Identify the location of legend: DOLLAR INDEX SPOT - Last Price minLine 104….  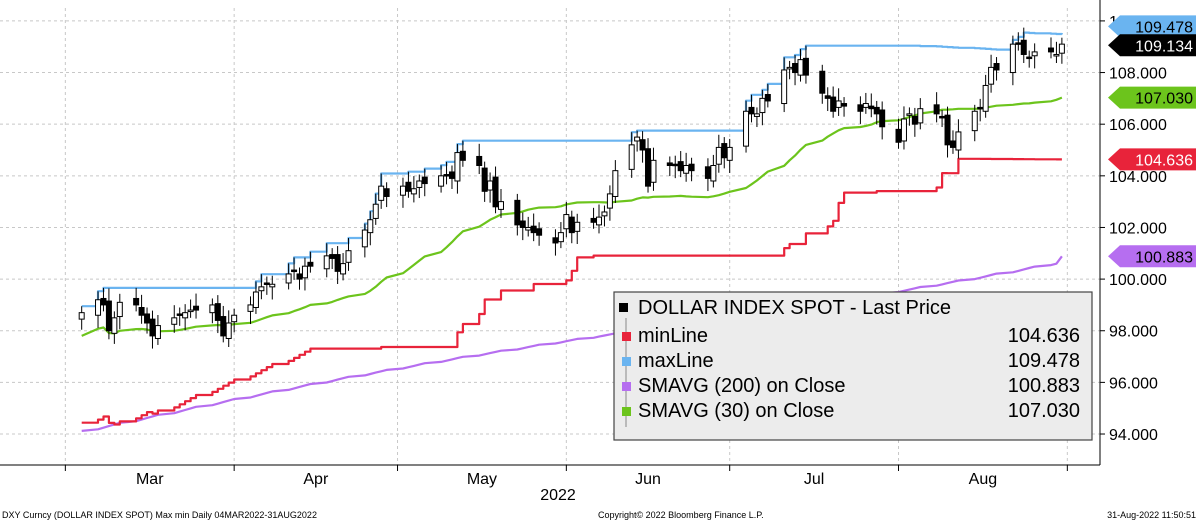
(853, 366).